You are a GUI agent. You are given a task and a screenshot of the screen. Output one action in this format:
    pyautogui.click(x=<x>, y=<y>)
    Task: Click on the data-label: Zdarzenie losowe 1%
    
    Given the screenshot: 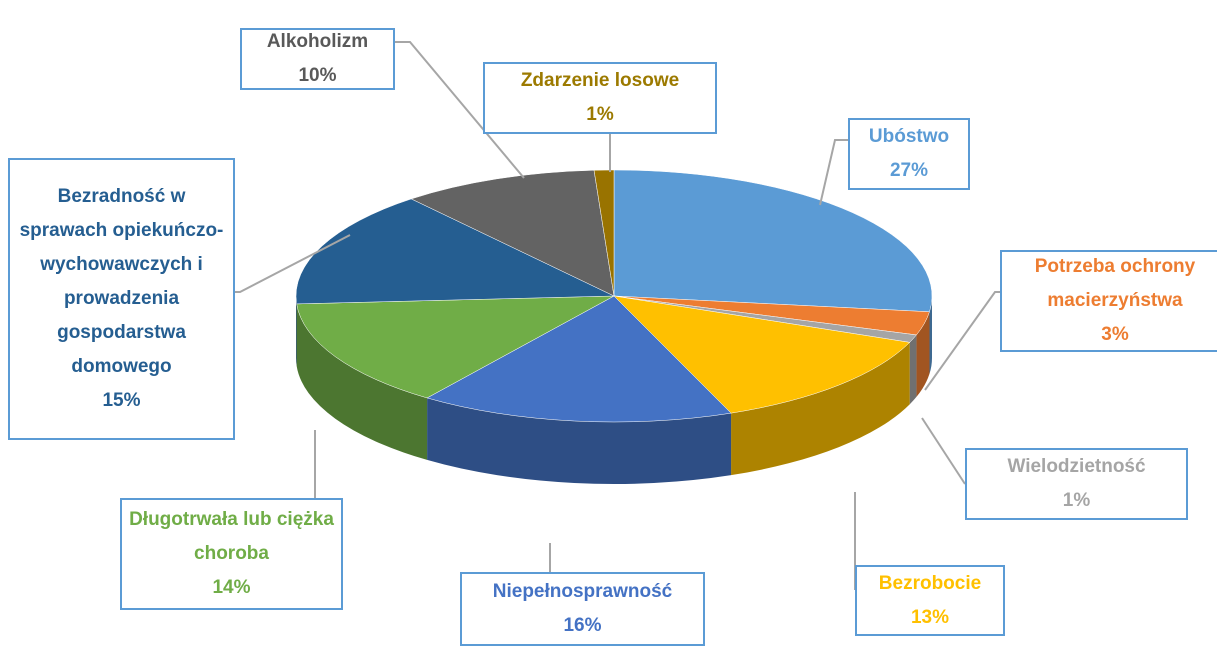 What is the action you would take?
    pyautogui.click(x=600, y=98)
    